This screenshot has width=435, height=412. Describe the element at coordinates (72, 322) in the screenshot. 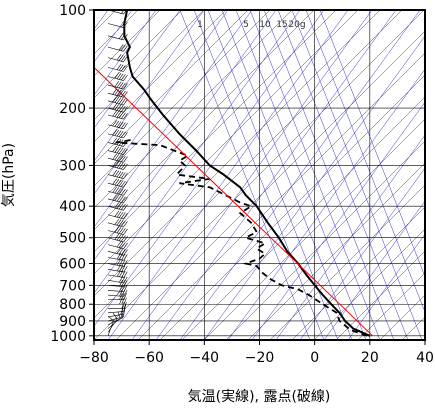

I see `y-tick-label: 900` at that location.